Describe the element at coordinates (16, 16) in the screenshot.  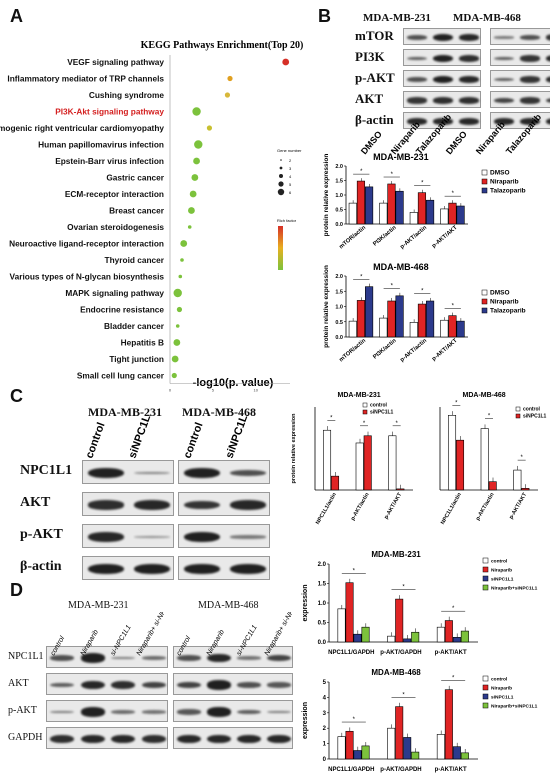
I see `panel-letter-a: A` at that location.